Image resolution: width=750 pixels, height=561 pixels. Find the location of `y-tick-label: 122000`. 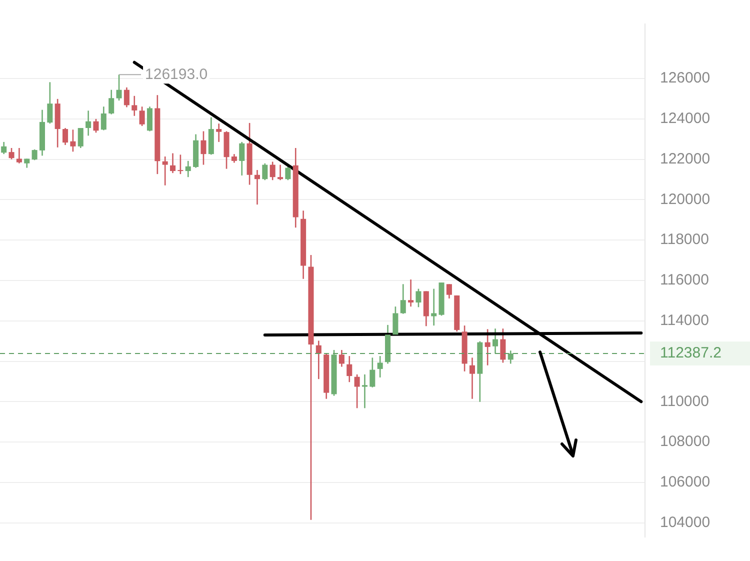

y-tick-label: 122000 is located at coordinates (685, 159).